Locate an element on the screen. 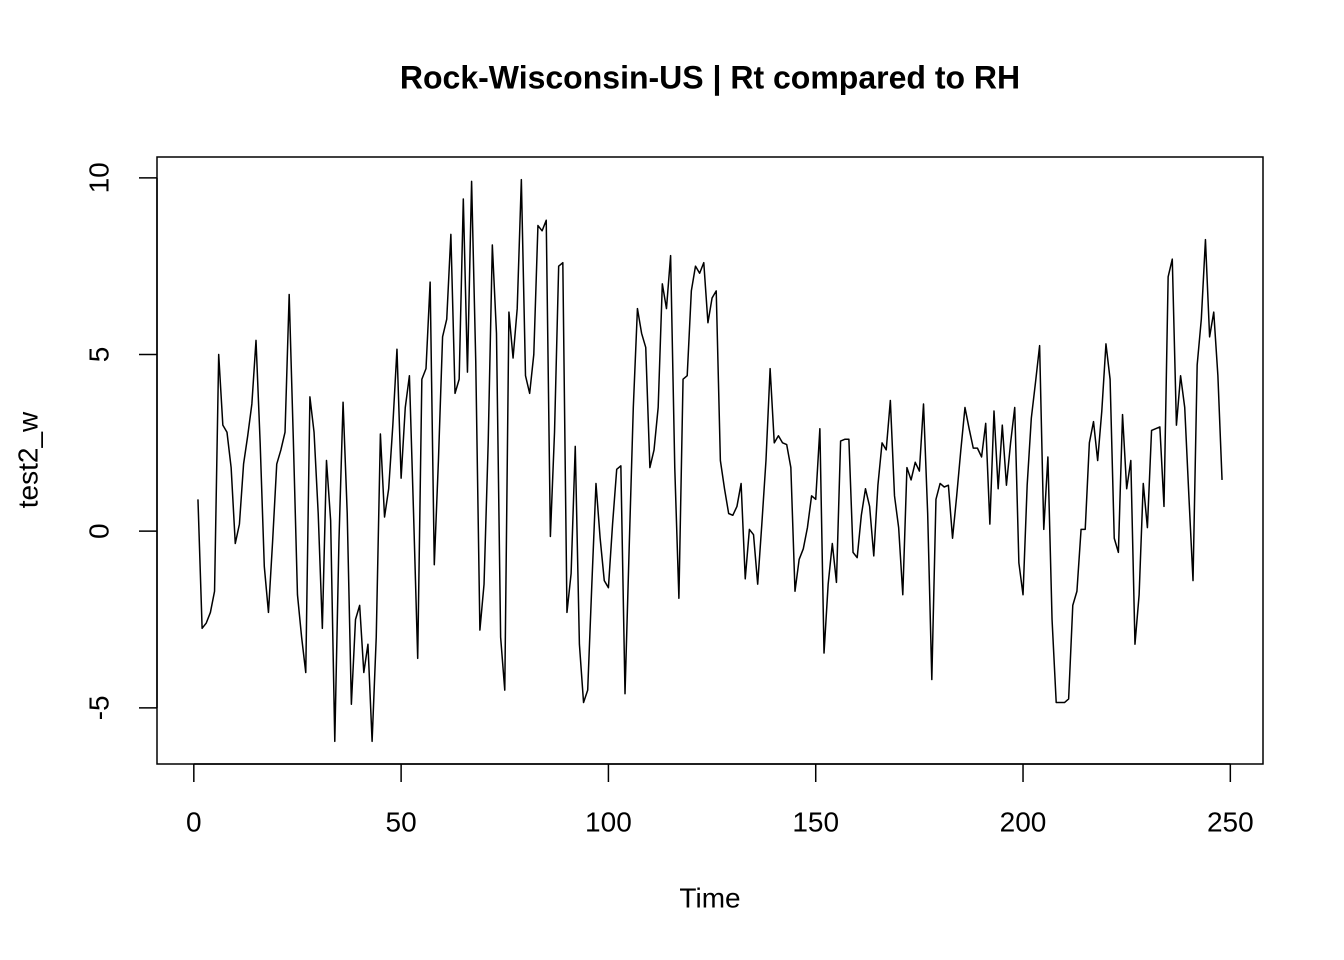 Image resolution: width=1344 pixels, height=960 pixels. x-tick-label: 50 is located at coordinates (401, 821).